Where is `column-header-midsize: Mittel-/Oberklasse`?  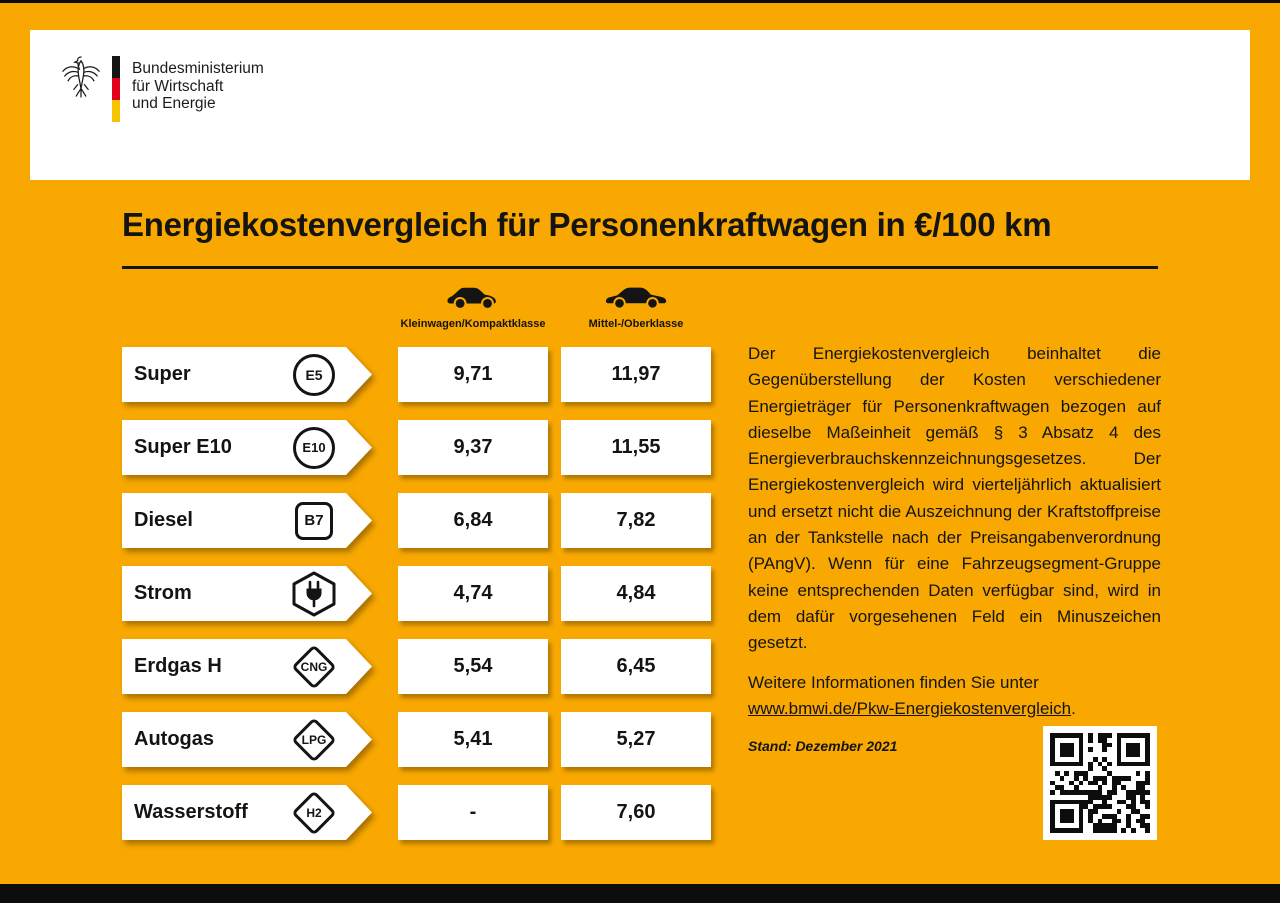
column-header-midsize: Mittel-/Oberklasse is located at coordinates (636, 307).